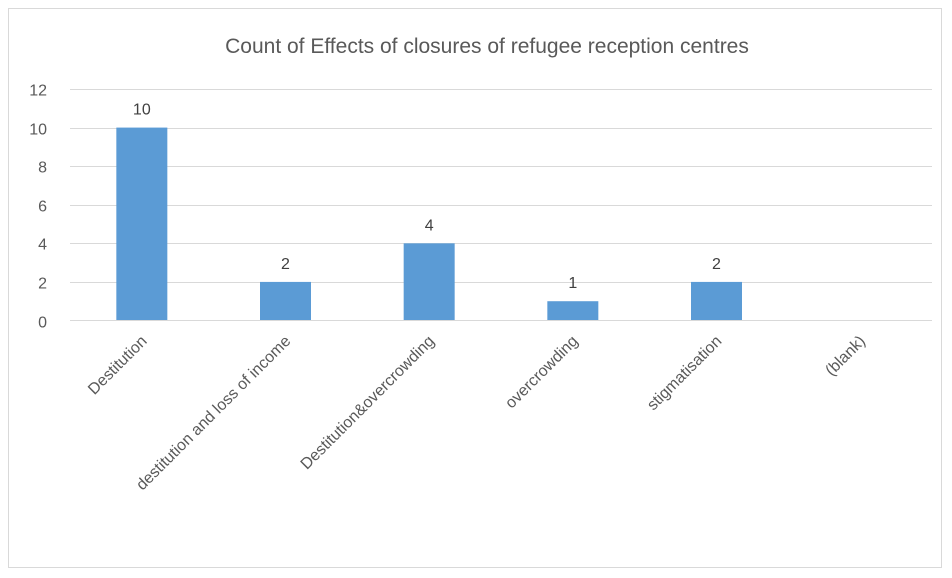  Describe the element at coordinates (42, 245) in the screenshot. I see `y-tick-label: 4` at that location.